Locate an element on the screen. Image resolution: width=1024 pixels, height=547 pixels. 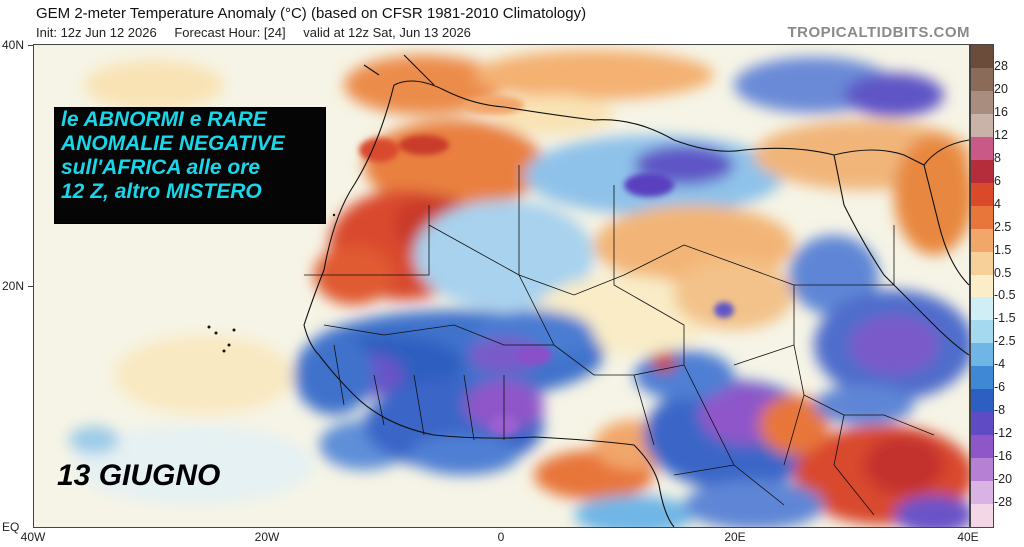
lat-label-eq: EQ is located at coordinates (11, 527).